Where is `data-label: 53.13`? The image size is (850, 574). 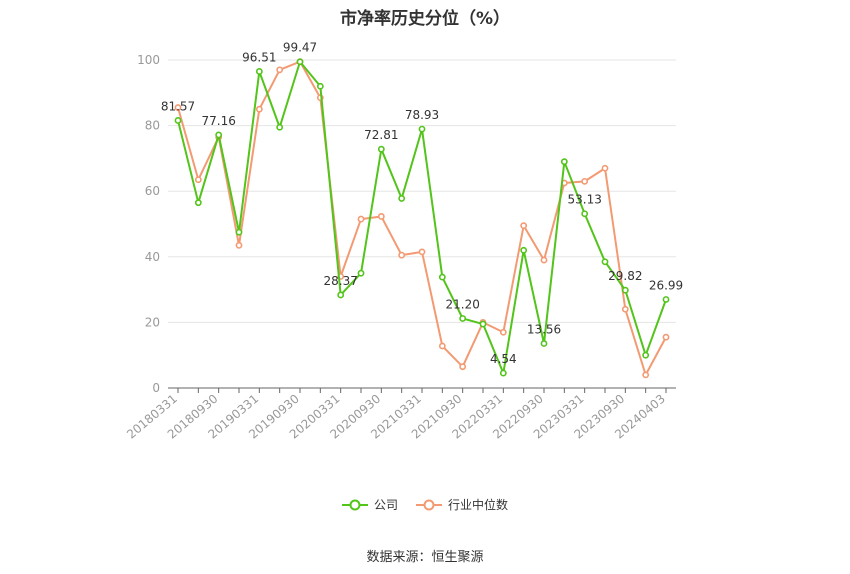
data-label: 53.13 is located at coordinates (584, 200).